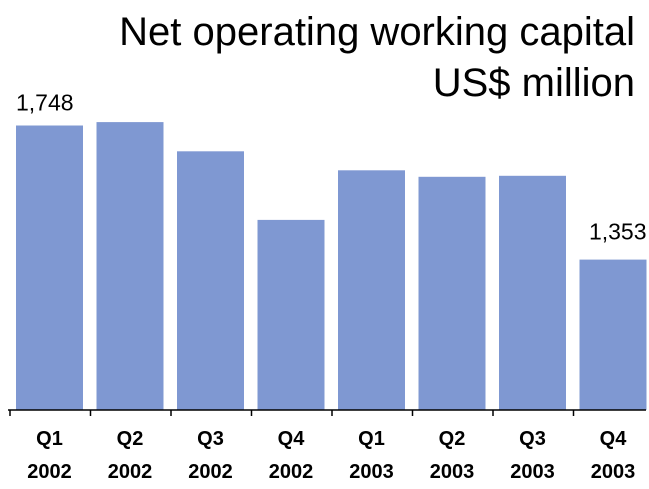 The height and width of the screenshot is (489, 649). Describe the element at coordinates (533, 83) in the screenshot. I see `chart-title-line-2: US$ million` at that location.